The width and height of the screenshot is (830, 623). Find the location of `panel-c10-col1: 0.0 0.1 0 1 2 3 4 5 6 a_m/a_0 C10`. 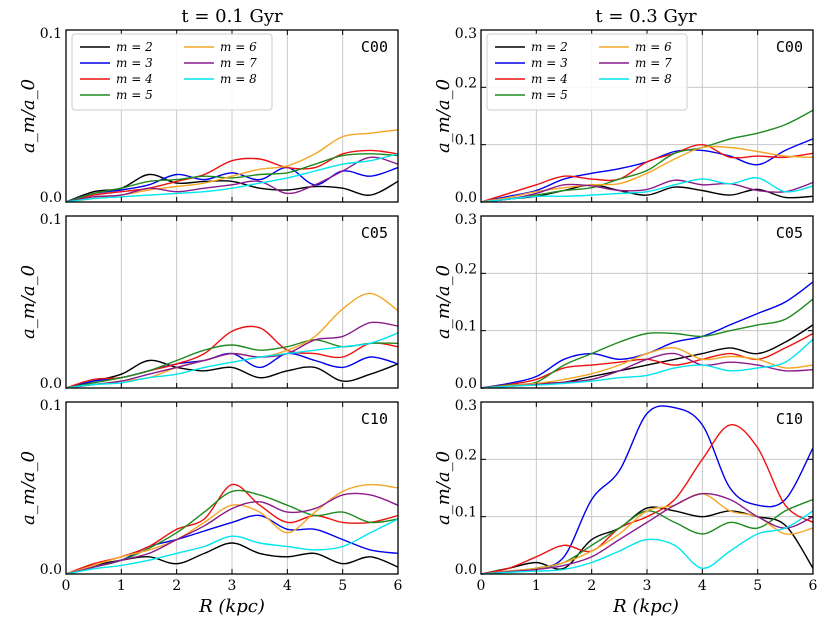

panel-c10-col1: 0.0 0.1 0 1 2 3 4 5 6 a_m/a_0 C10 is located at coordinates (210, 496).